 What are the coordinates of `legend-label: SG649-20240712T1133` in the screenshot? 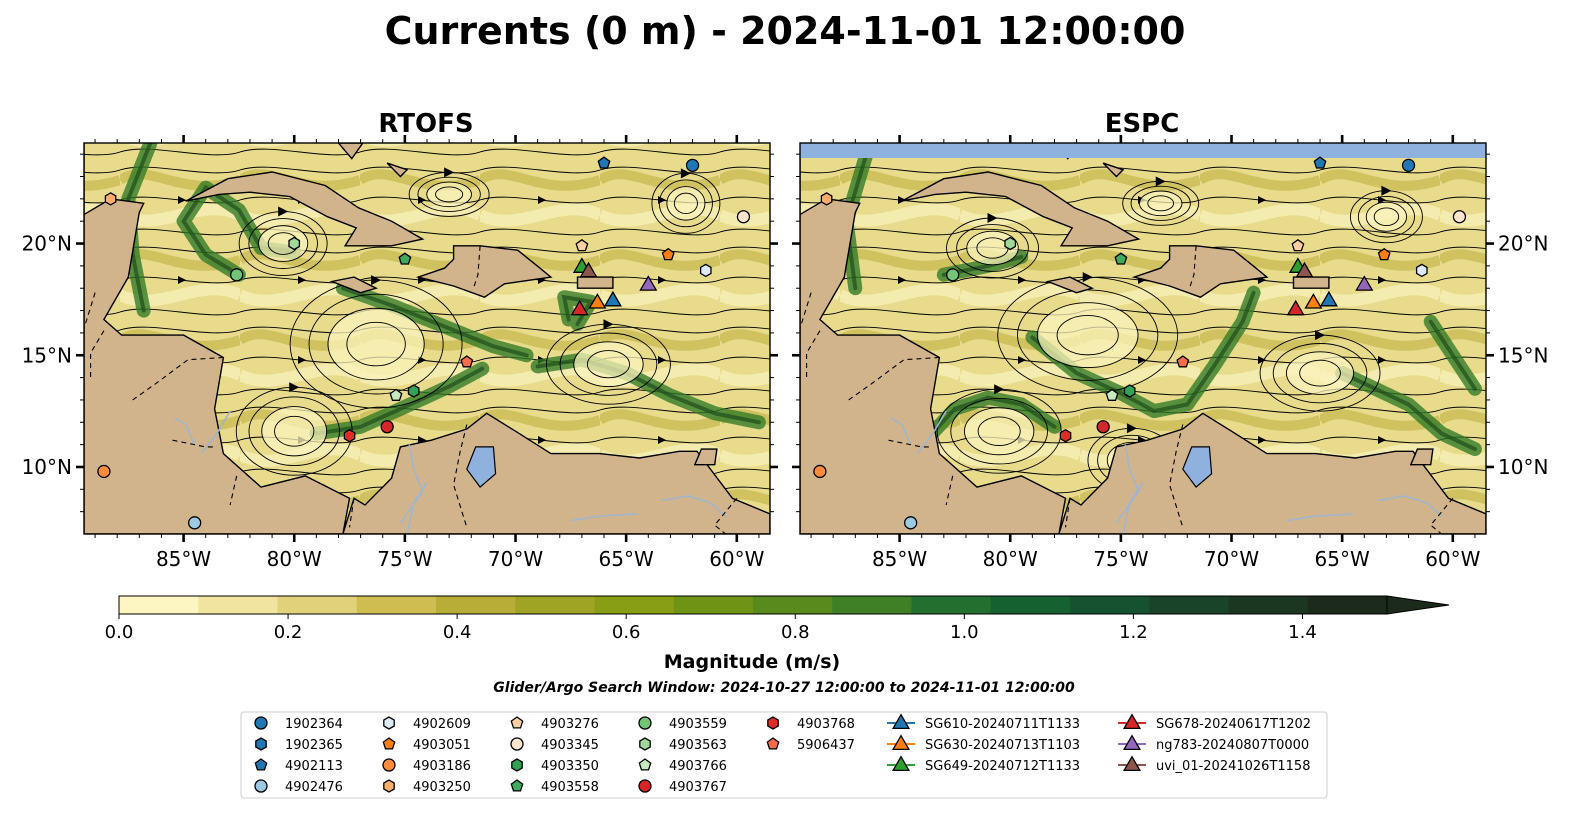 It's located at (1002, 766).